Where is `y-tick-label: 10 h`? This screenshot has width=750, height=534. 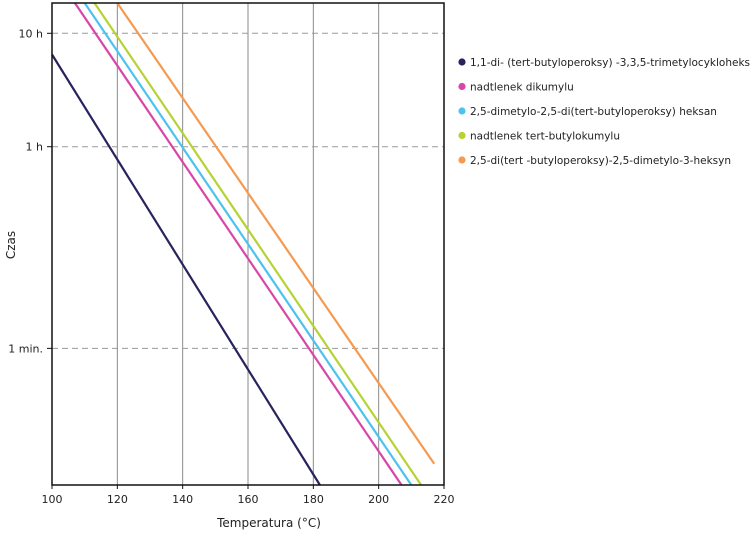
y-tick-label: 10 h is located at coordinates (31, 33).